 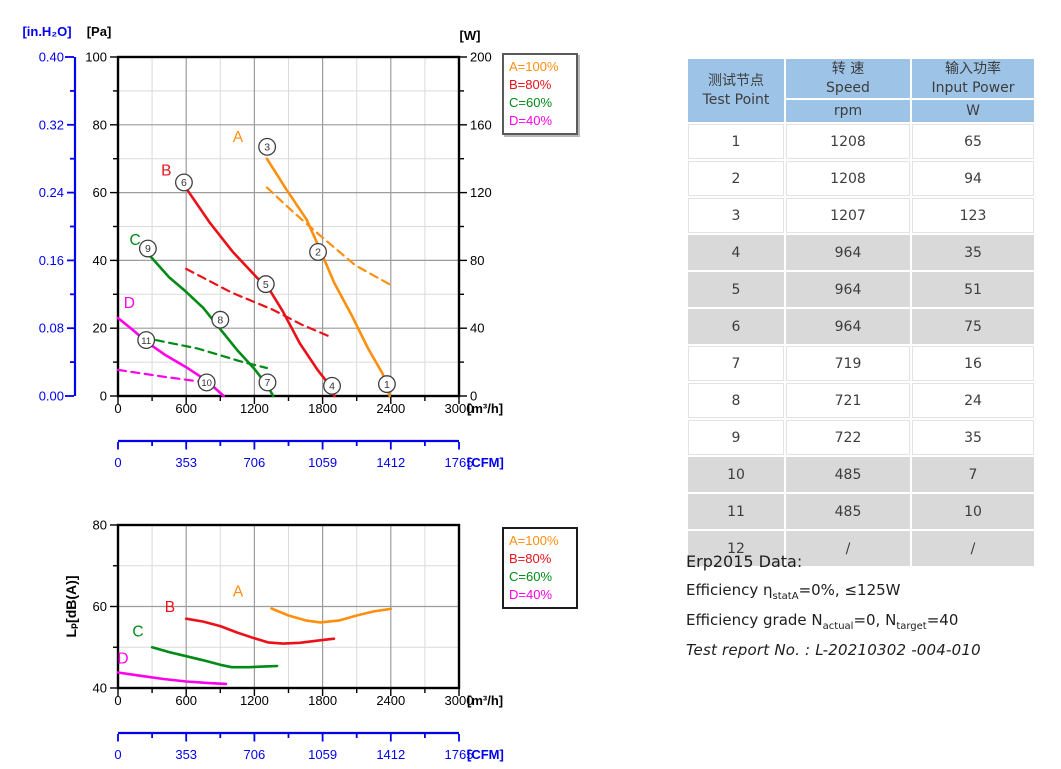 I want to click on svg-text: 60, so click(x=100, y=606).